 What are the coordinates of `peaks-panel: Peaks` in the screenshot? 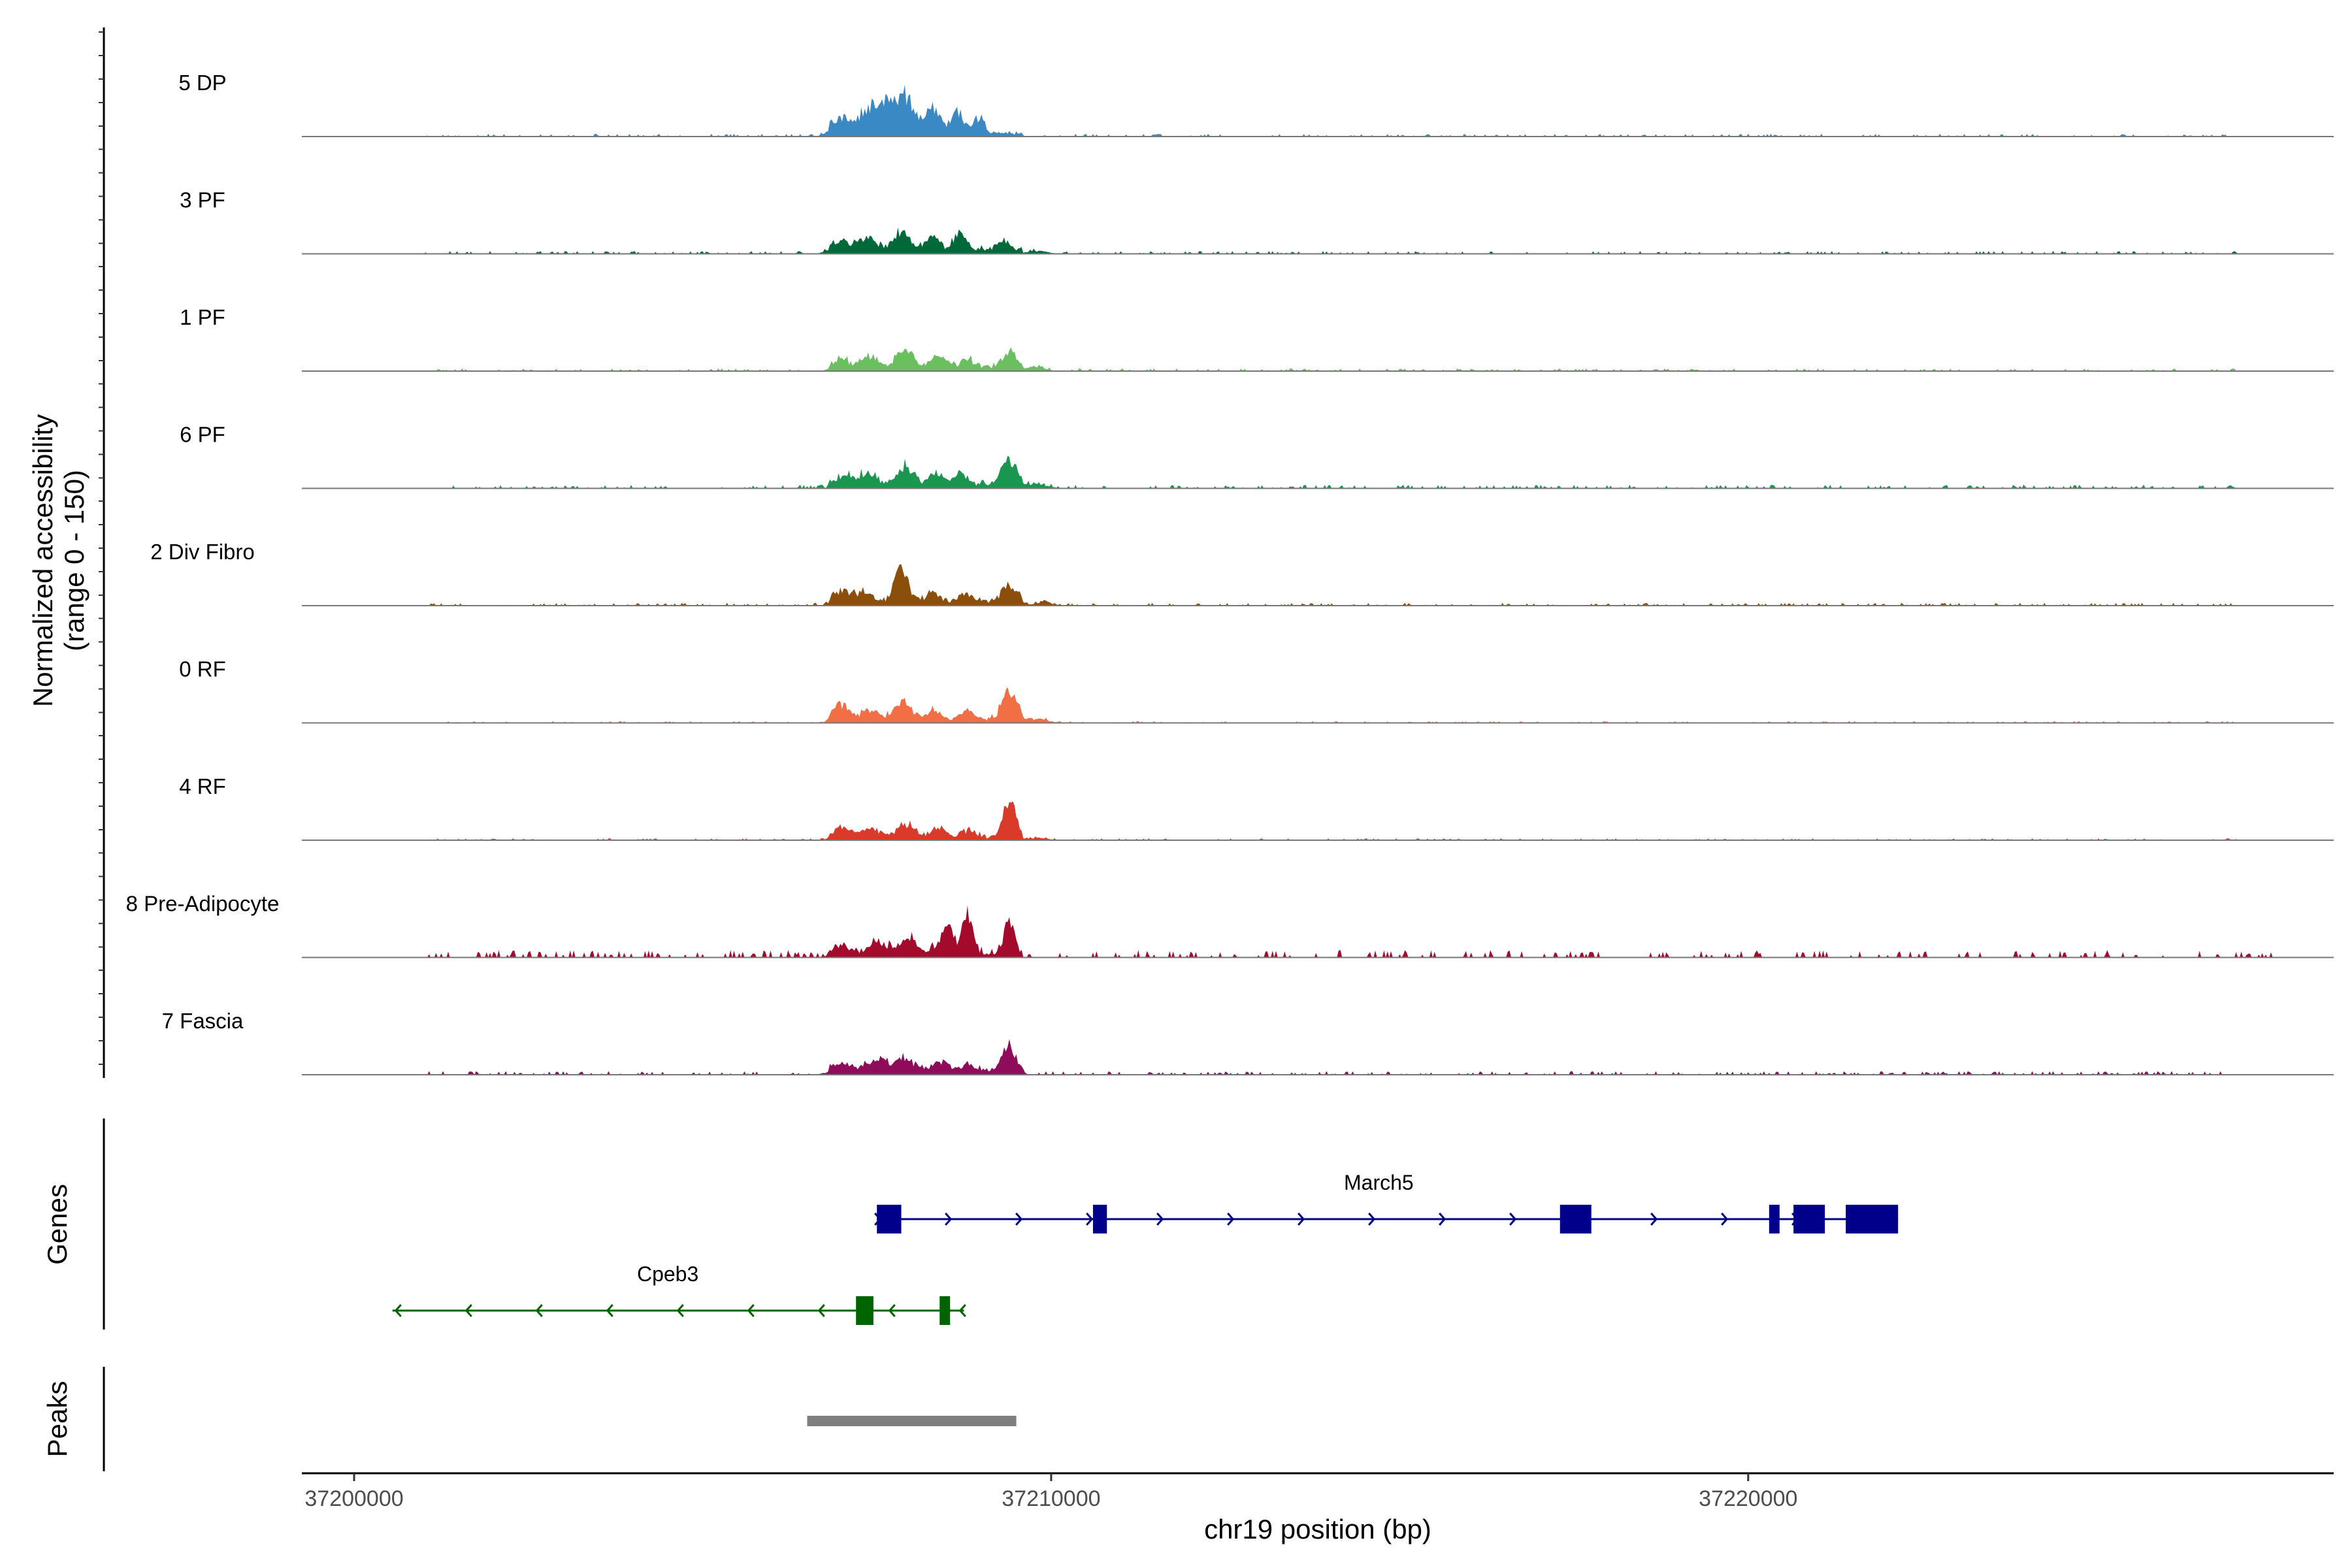 It's located at (529, 1419).